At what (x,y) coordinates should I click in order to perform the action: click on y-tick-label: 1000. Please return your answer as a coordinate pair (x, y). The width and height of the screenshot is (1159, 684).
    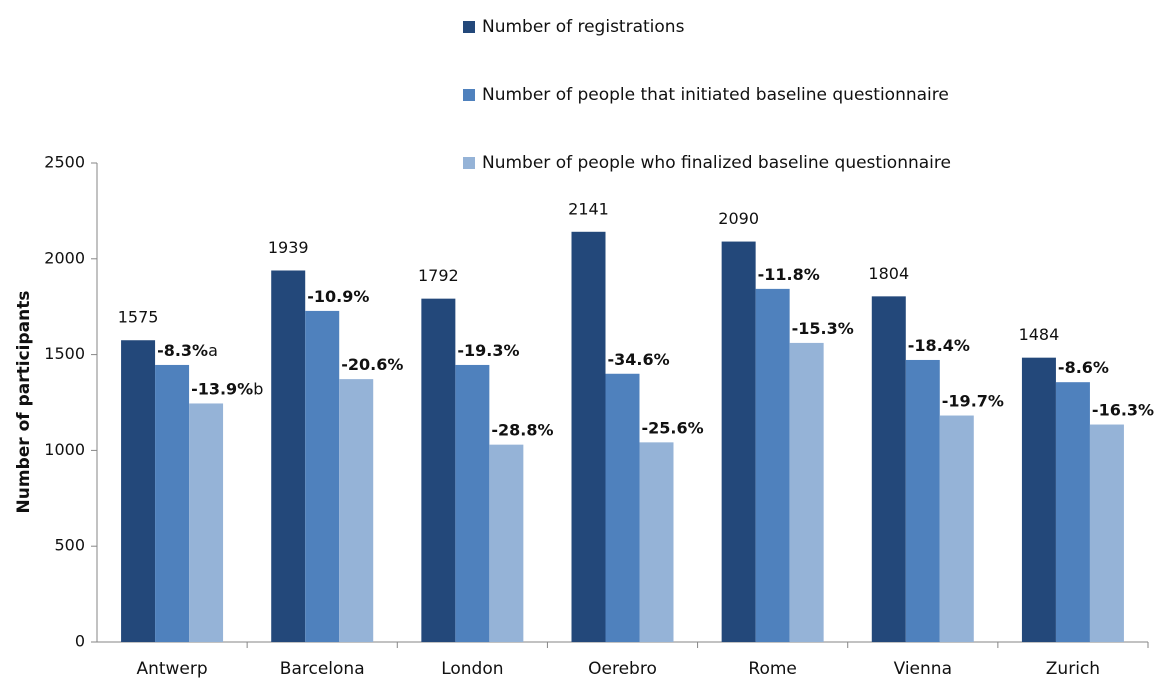
    Looking at the image, I should click on (64, 449).